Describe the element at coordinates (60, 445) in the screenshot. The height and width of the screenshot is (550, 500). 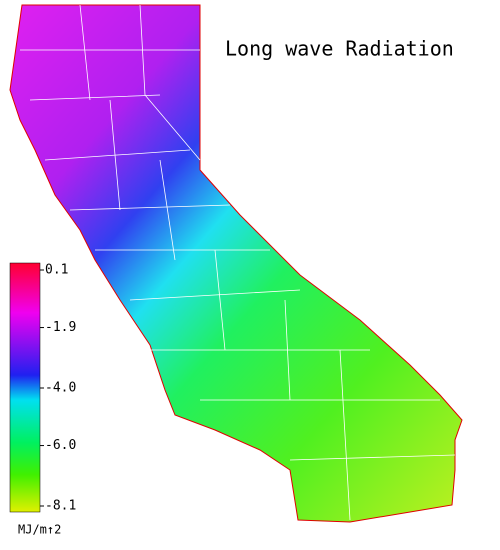
I see `tick-label: -6.0` at that location.